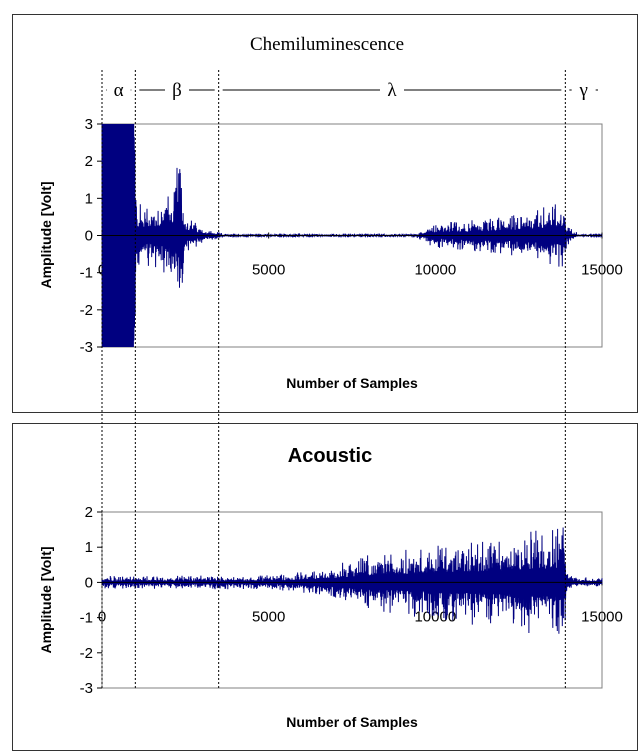  What do you see at coordinates (89, 124) in the screenshot?
I see `y-tick-label: 3` at bounding box center [89, 124].